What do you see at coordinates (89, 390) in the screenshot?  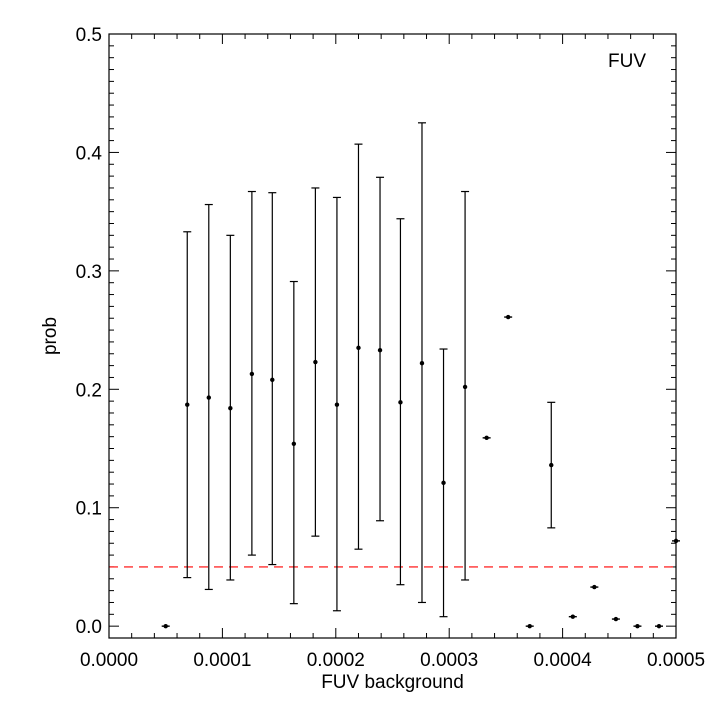 I see `y-tick-label: 0.2` at bounding box center [89, 390].